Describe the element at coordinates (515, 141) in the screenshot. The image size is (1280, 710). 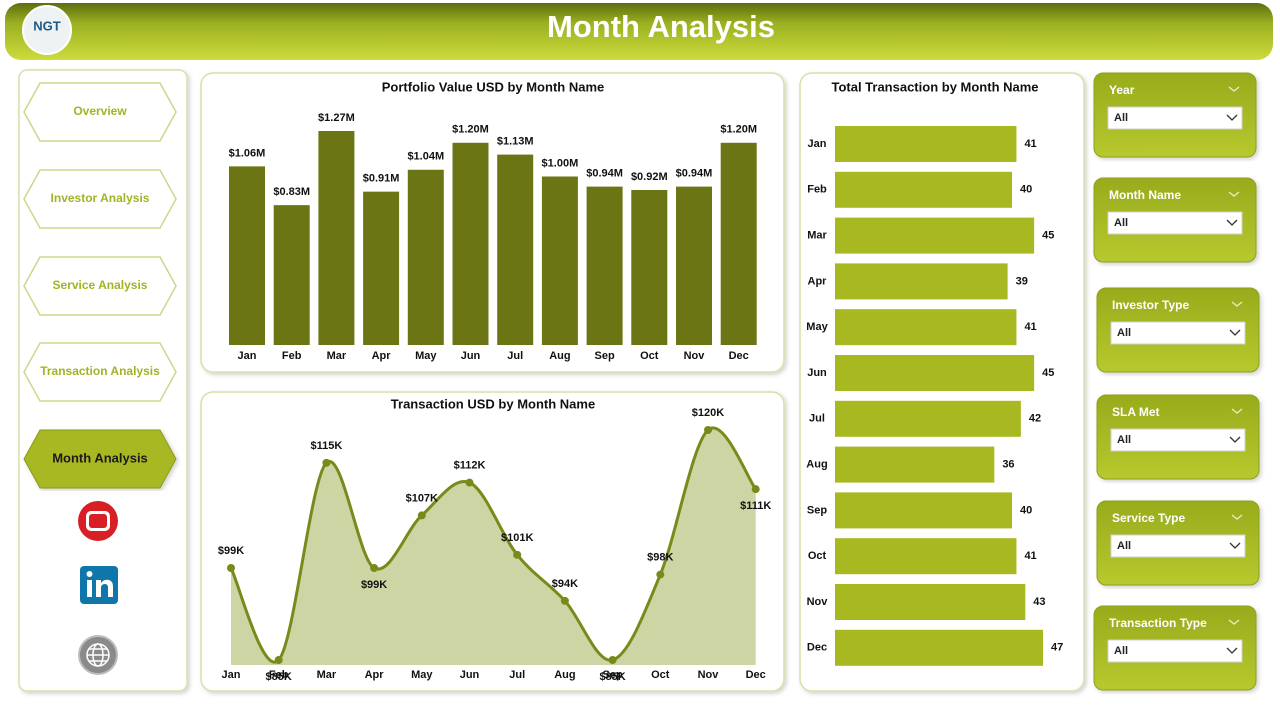
I see `data-label: $1.13M` at that location.